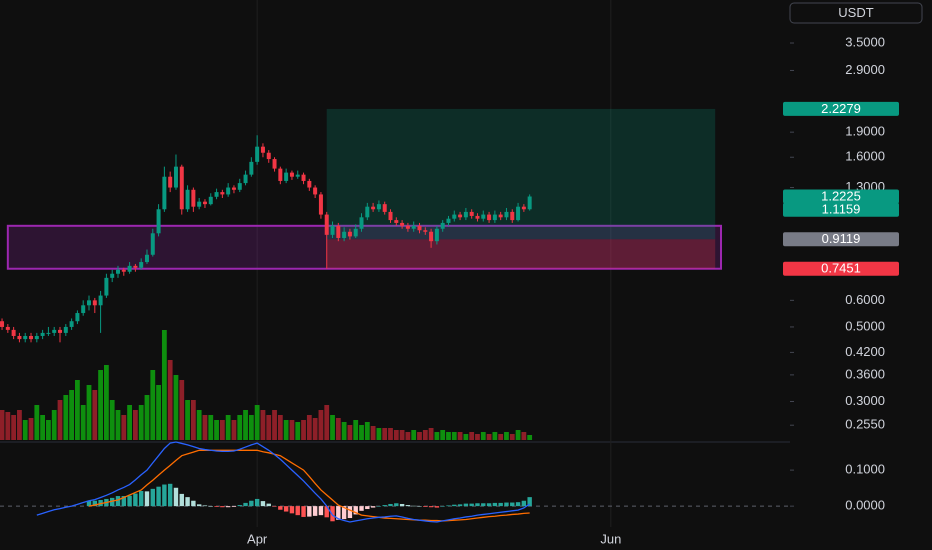 Image resolution: width=932 pixels, height=550 pixels. I want to click on y-tick-label: 0.3000, so click(865, 400).